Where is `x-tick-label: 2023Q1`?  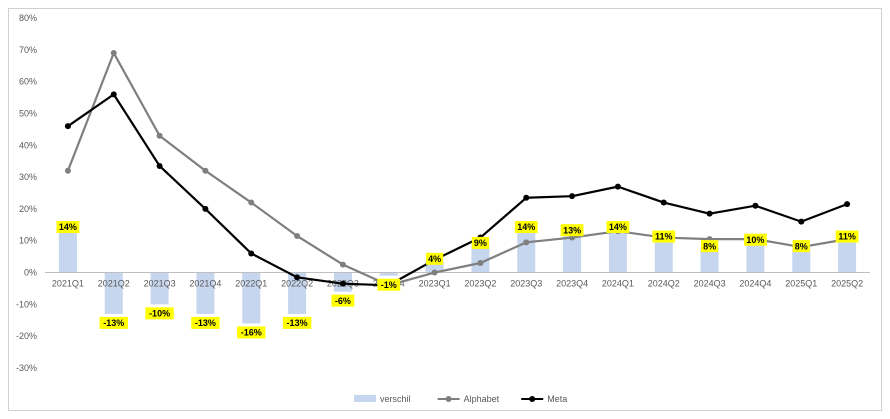 x-tick-label: 2023Q1 is located at coordinates (435, 284).